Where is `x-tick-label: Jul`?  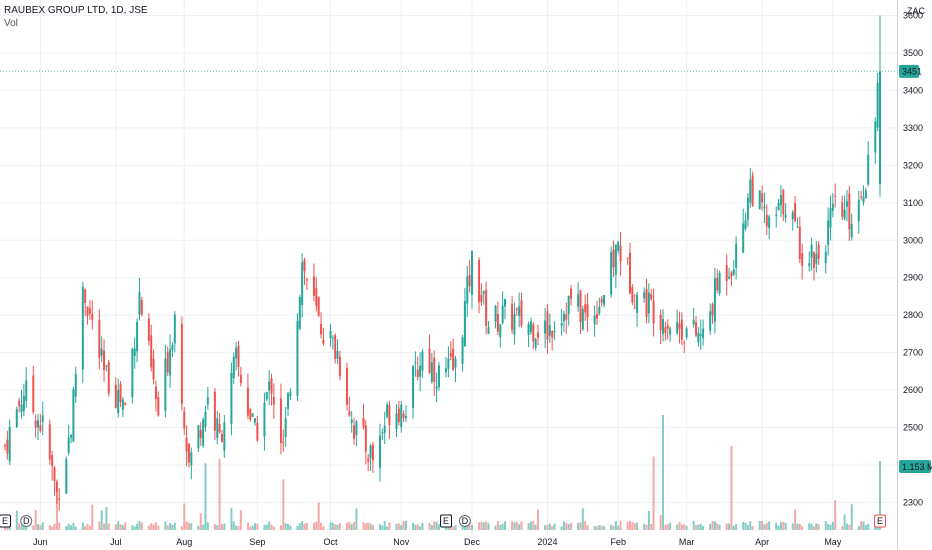 x-tick-label: Jul is located at coordinates (116, 542).